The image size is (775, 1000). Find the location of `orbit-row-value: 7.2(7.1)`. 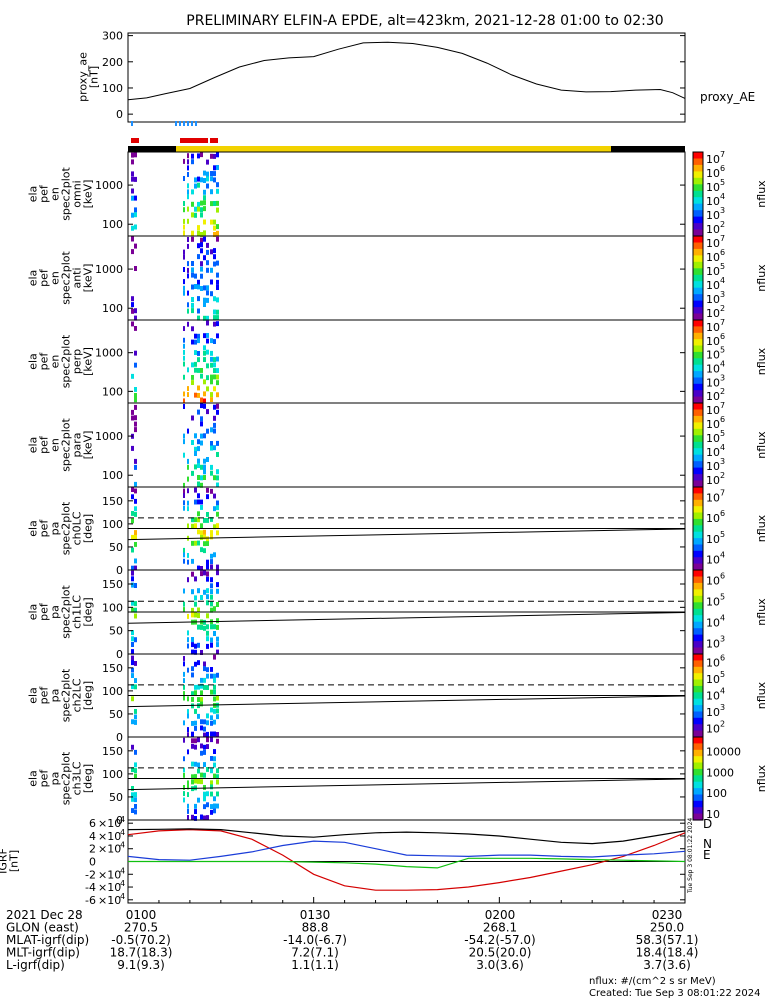

orbit-row-value: 7.2(7.1) is located at coordinates (315, 953).